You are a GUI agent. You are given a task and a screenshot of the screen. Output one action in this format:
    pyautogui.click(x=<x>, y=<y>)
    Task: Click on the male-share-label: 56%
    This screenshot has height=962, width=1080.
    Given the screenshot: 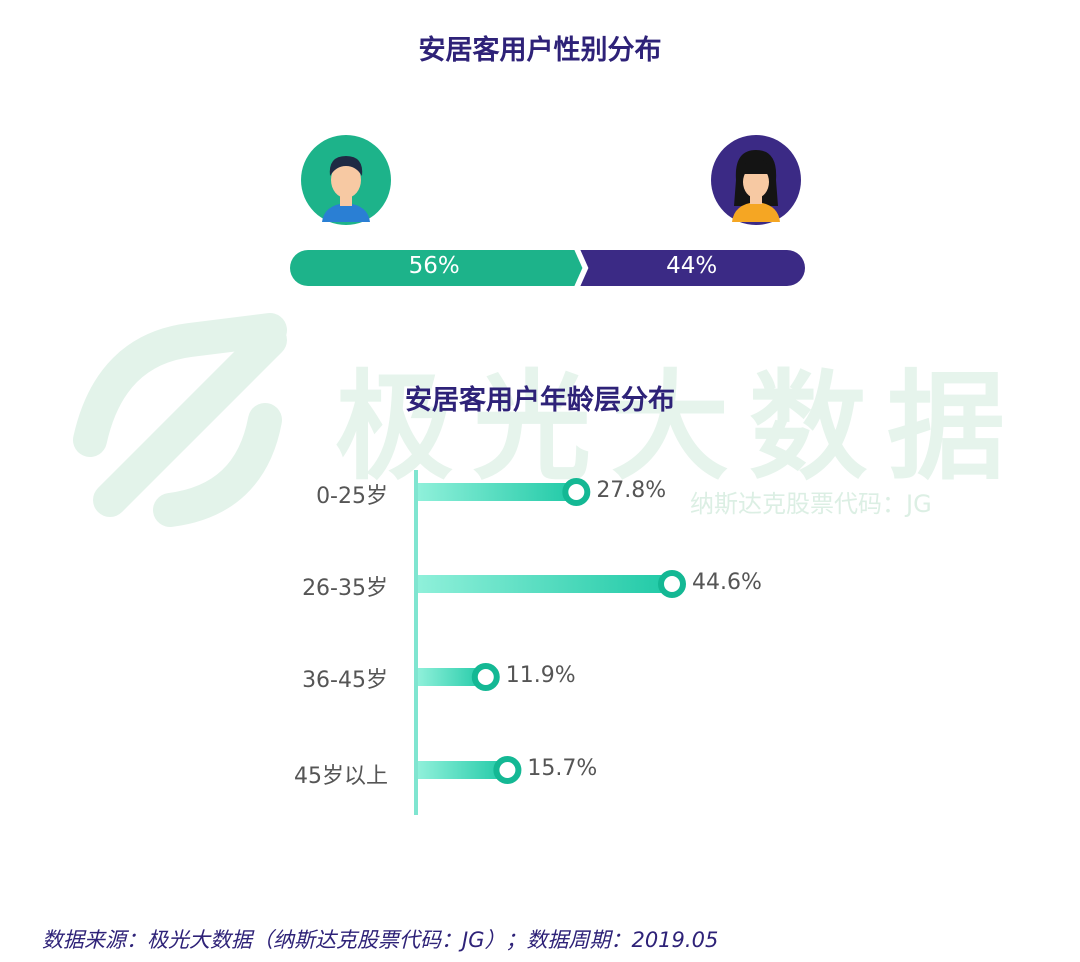 What is the action you would take?
    pyautogui.click(x=434, y=266)
    